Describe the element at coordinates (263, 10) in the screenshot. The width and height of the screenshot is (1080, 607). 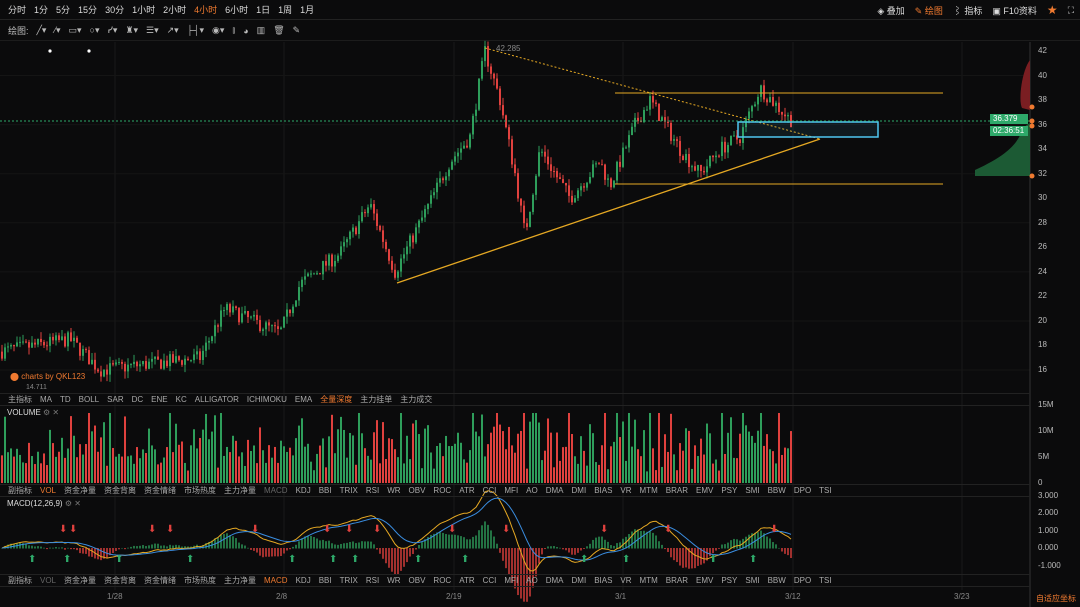
I see `period-9: 1日` at that location.